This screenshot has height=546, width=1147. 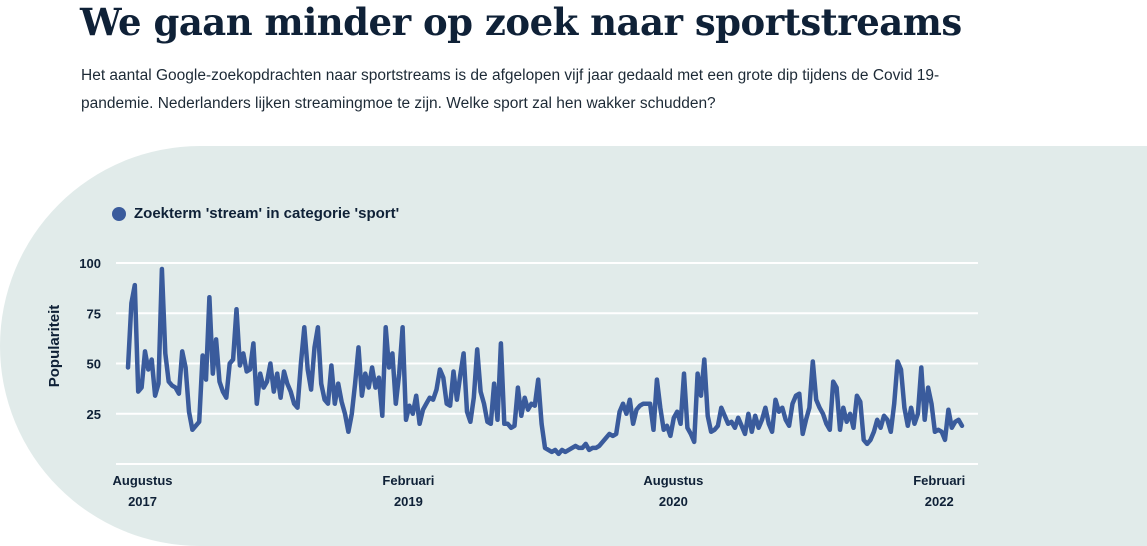 What do you see at coordinates (673, 501) in the screenshot?
I see `x-tick-year: 2020` at bounding box center [673, 501].